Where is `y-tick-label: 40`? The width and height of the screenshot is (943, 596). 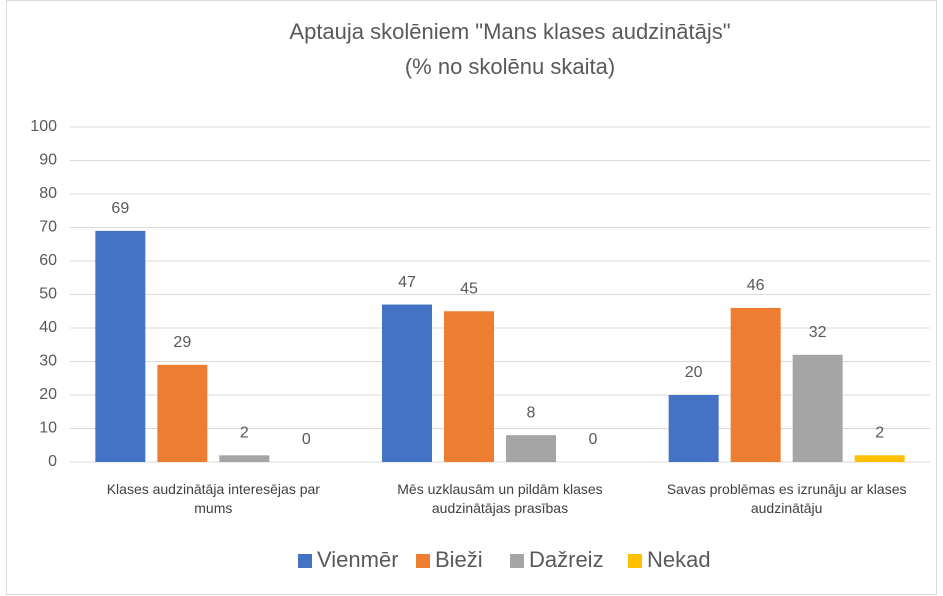
y-tick-label: 40 is located at coordinates (48, 327).